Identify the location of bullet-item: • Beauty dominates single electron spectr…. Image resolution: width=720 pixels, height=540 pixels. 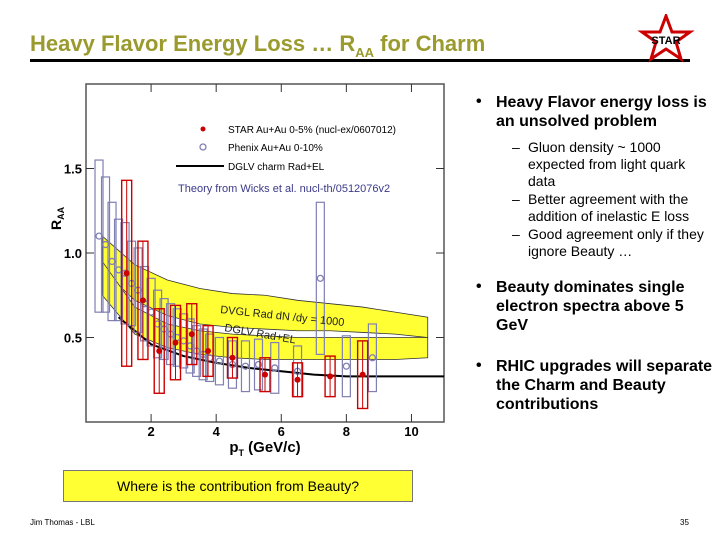
(594, 306).